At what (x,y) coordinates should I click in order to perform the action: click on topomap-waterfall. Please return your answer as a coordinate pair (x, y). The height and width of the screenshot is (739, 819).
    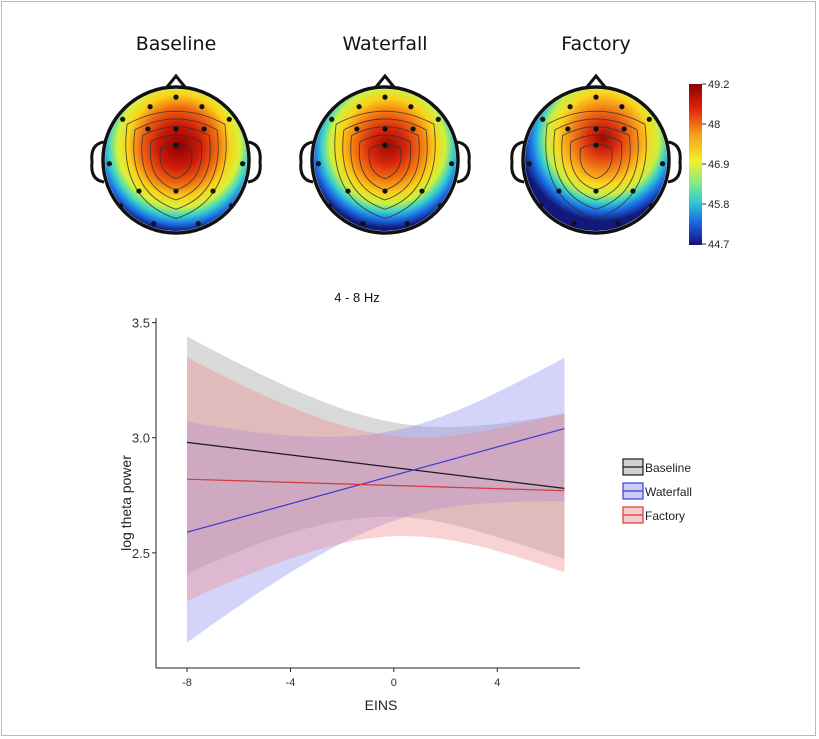
    Looking at the image, I should click on (385, 154).